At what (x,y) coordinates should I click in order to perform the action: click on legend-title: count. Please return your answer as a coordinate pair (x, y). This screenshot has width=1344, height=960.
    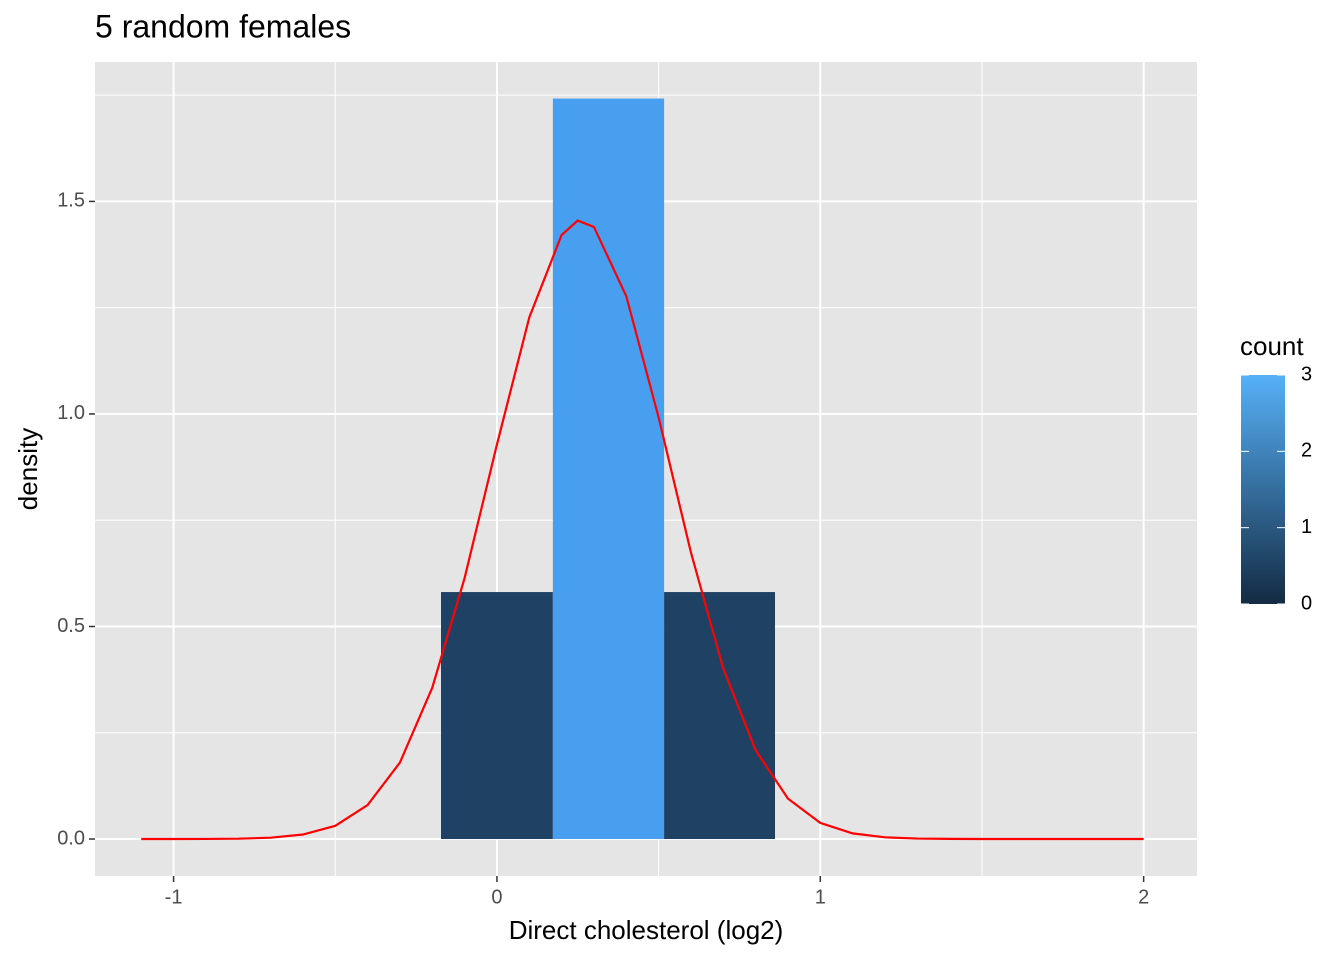
    Looking at the image, I should click on (1272, 346).